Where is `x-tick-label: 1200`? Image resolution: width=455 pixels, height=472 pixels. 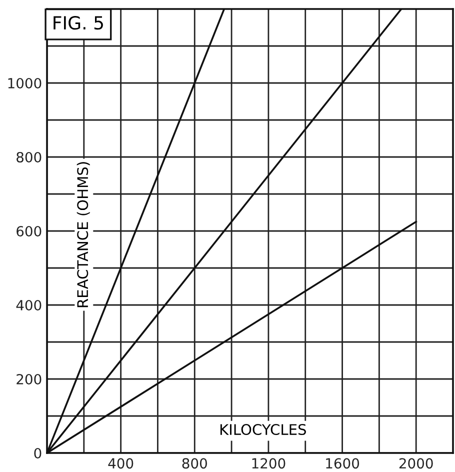 x-tick-label: 1200 is located at coordinates (269, 463).